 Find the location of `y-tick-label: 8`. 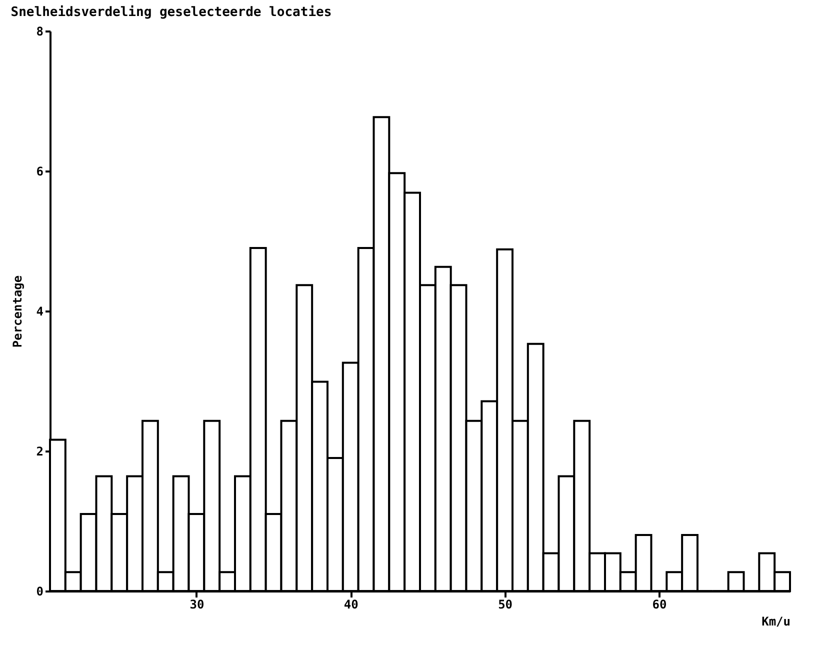

y-tick-label: 8 is located at coordinates (40, 31).